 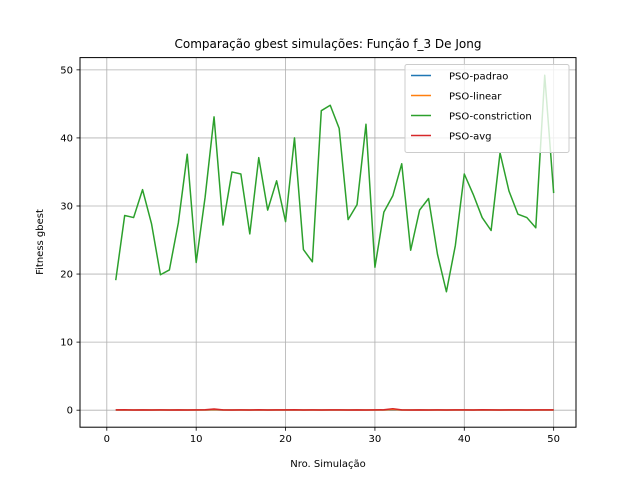 What do you see at coordinates (66, 70) in the screenshot?
I see `y-tick-label: 50` at bounding box center [66, 70].